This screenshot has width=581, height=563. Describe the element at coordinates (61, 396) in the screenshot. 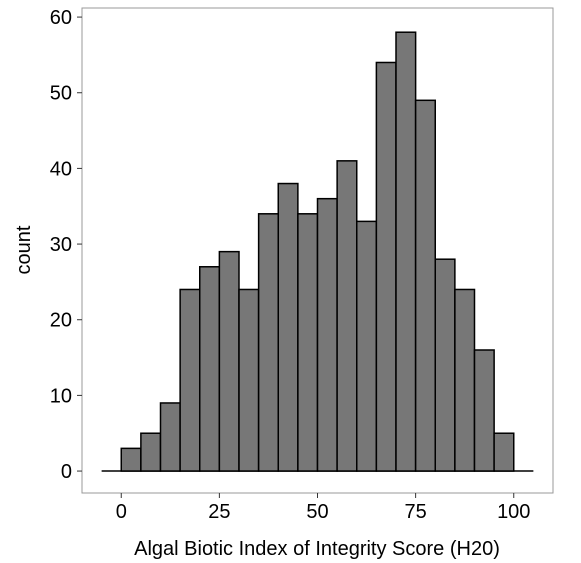

I see `y-tick-label: 10` at that location.